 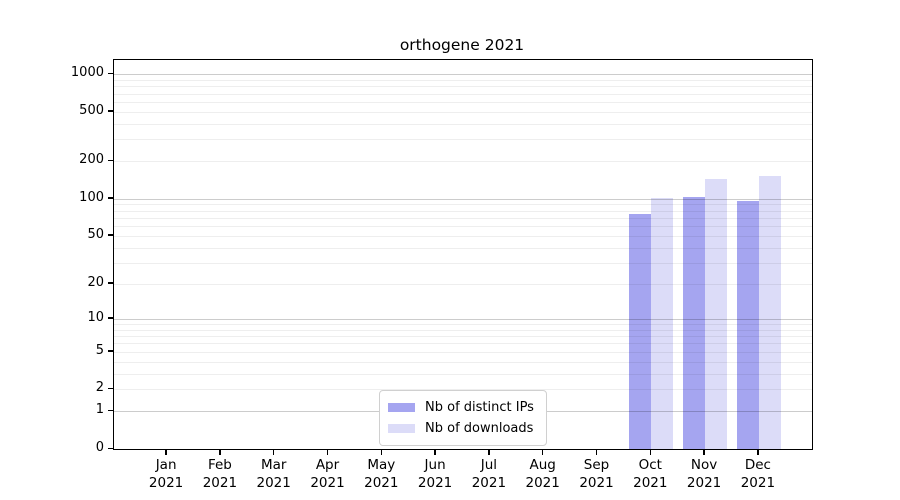 I want to click on bar-nb-of-downloads-dec, so click(x=769, y=312).